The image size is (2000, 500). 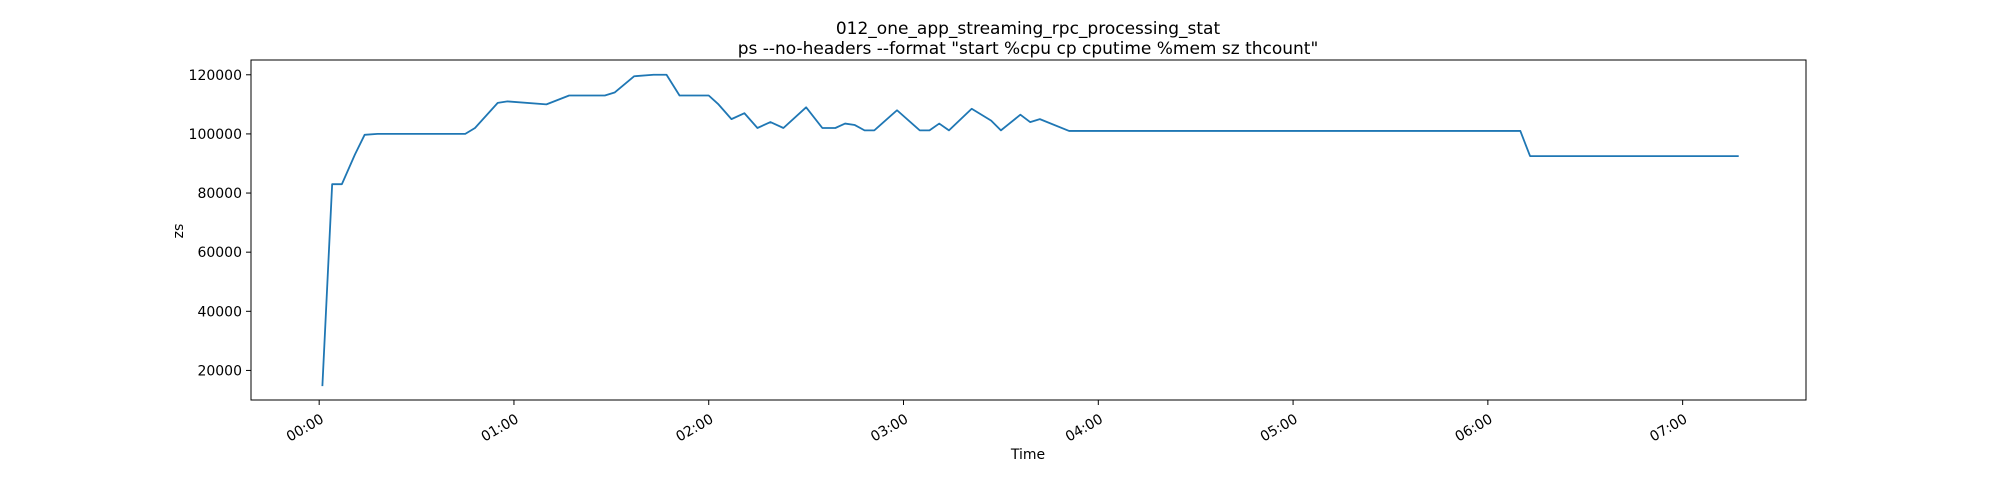 What do you see at coordinates (219, 312) in the screenshot?
I see `y-tick-label: 40000` at bounding box center [219, 312].